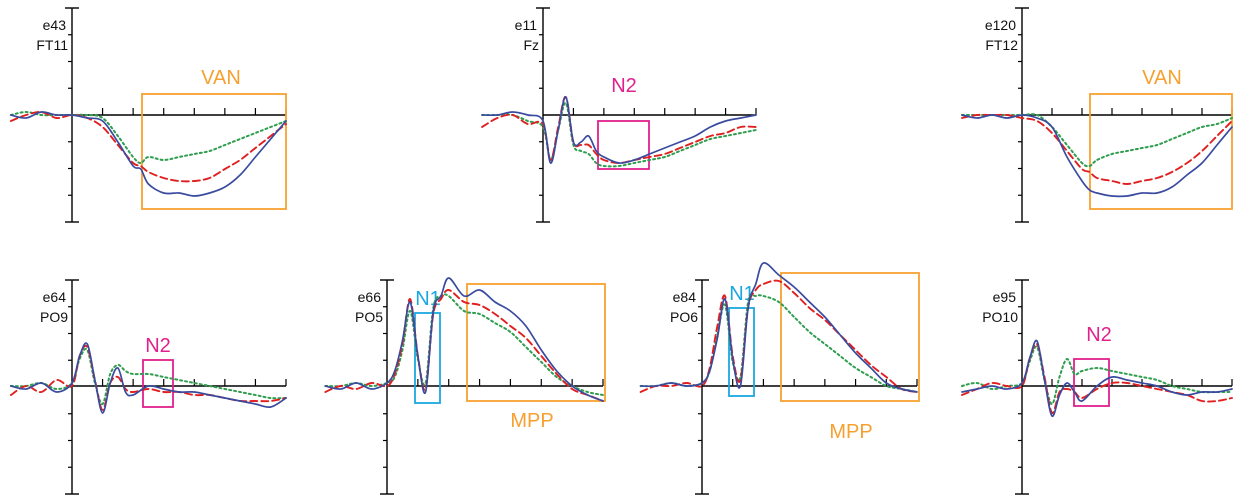 This screenshot has height=501, width=1239. I want to click on site-label: FT12, so click(1001, 45).